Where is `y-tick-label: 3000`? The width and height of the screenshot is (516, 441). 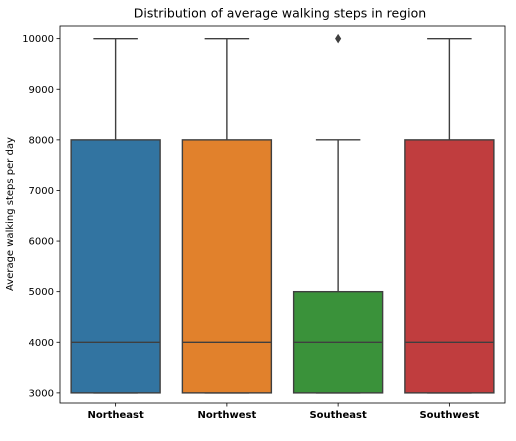
y-tick-label: 3000 is located at coordinates (41, 393).